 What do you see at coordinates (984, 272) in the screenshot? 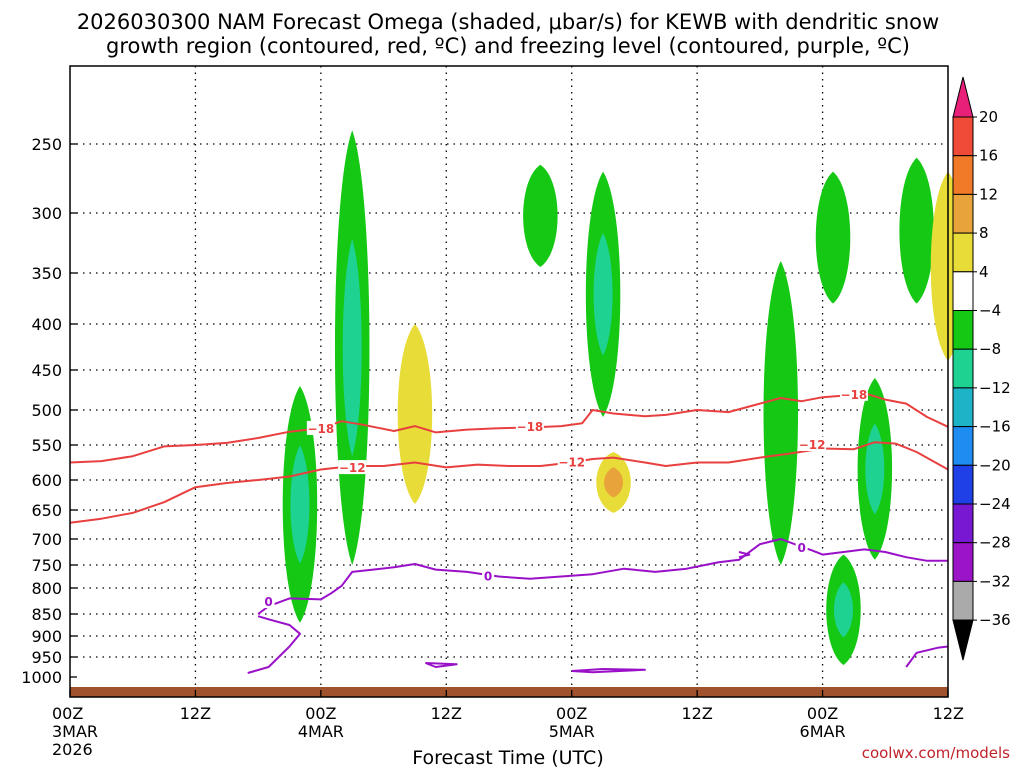
I see `colorbar-label: 4` at bounding box center [984, 272].